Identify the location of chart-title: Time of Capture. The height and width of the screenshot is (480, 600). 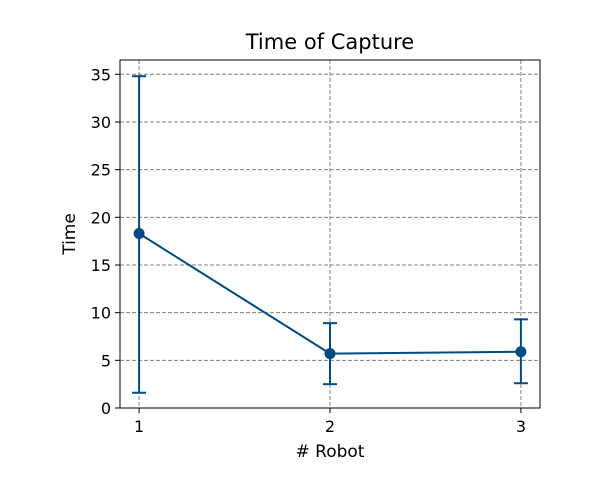
(329, 42).